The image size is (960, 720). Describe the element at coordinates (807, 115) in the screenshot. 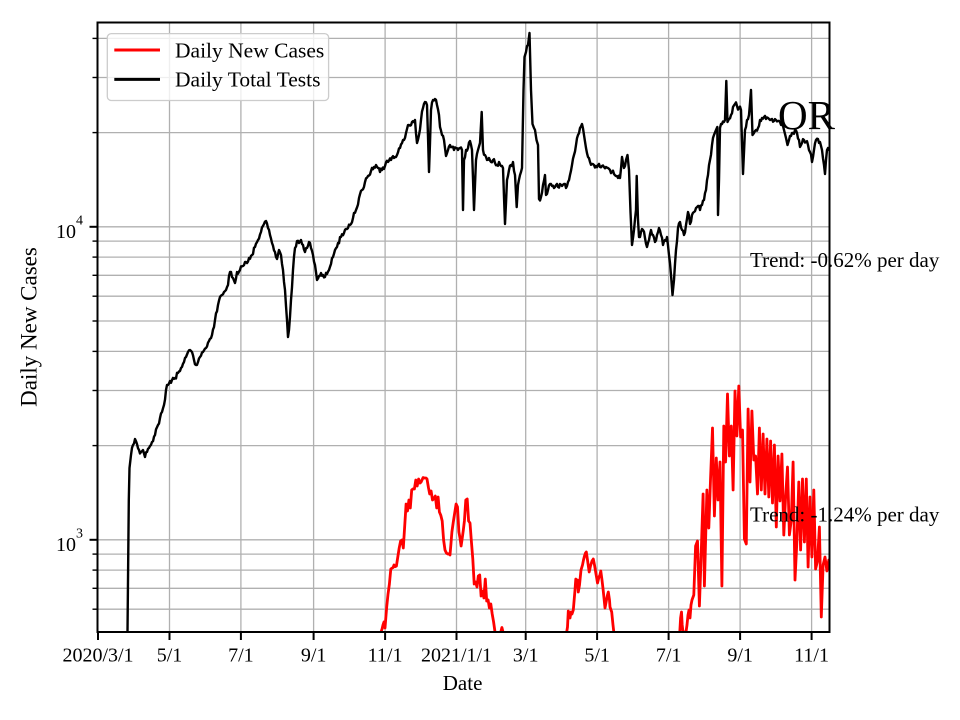

I see `svg-text: OR` at that location.